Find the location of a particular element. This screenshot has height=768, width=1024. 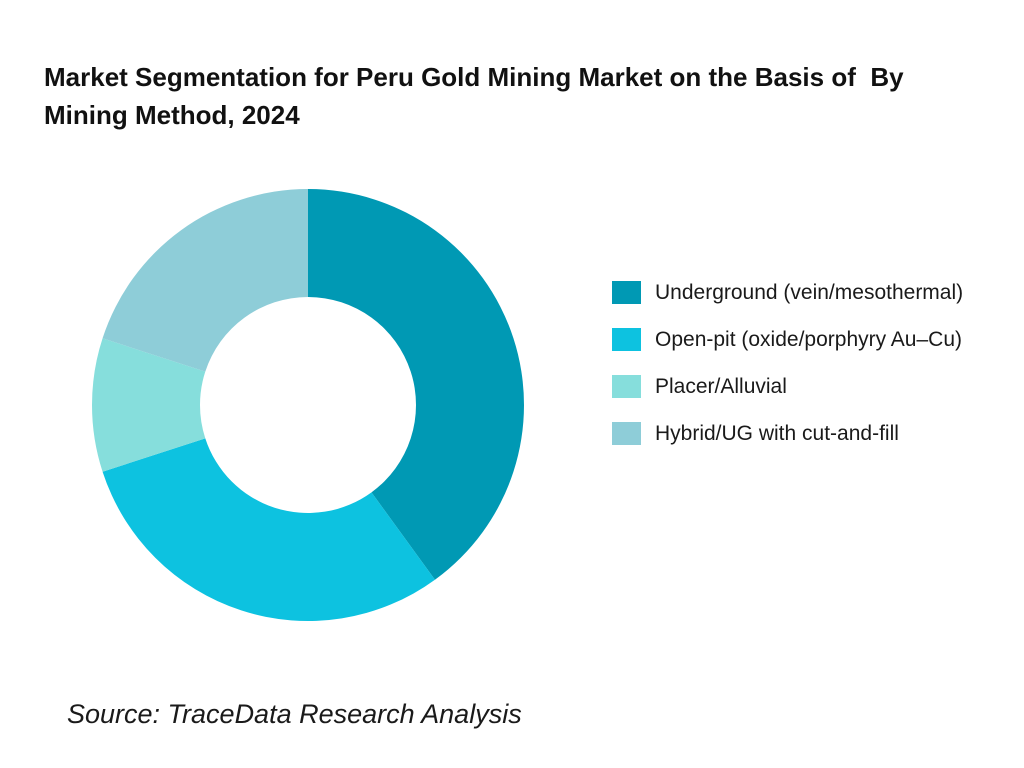

legend-item: Hybrid/UG with cut-and-fill is located at coordinates (818, 433).